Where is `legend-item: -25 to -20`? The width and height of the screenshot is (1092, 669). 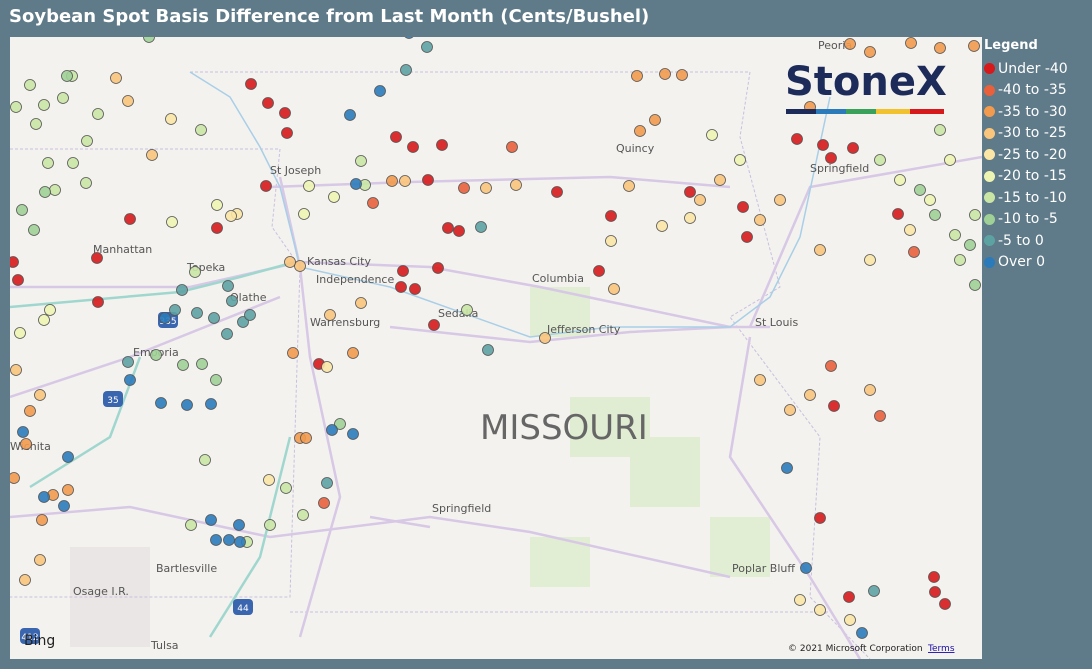
legend-item: -25 to -20 is located at coordinates (1026, 155).